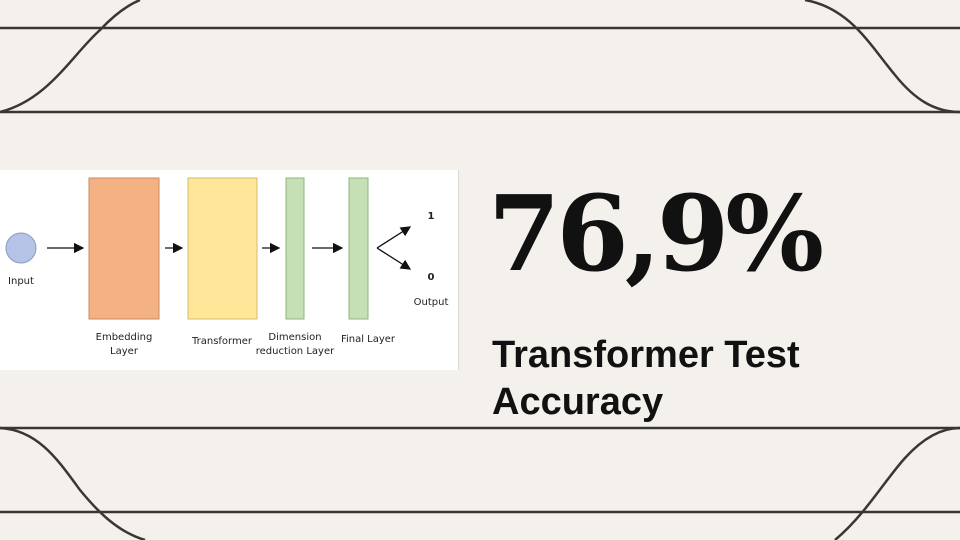 The height and width of the screenshot is (540, 960). I want to click on transformer-block, so click(222, 248).